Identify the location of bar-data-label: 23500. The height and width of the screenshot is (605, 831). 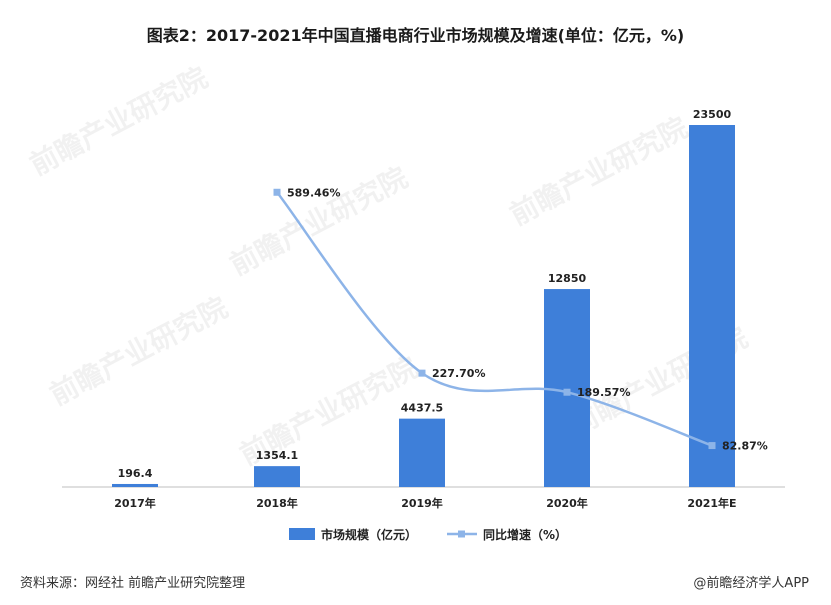
(712, 114).